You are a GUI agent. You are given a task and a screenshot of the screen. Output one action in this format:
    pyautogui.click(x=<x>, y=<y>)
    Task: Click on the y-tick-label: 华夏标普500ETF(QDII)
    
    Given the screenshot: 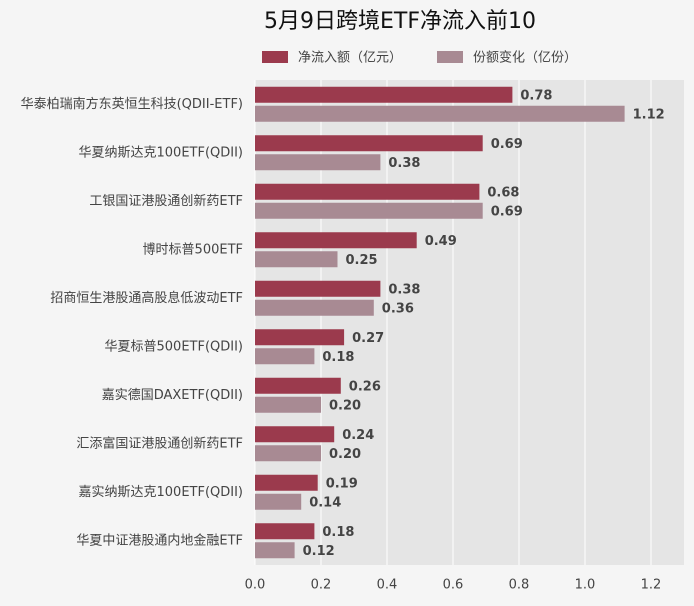 What is the action you would take?
    pyautogui.click(x=174, y=346)
    